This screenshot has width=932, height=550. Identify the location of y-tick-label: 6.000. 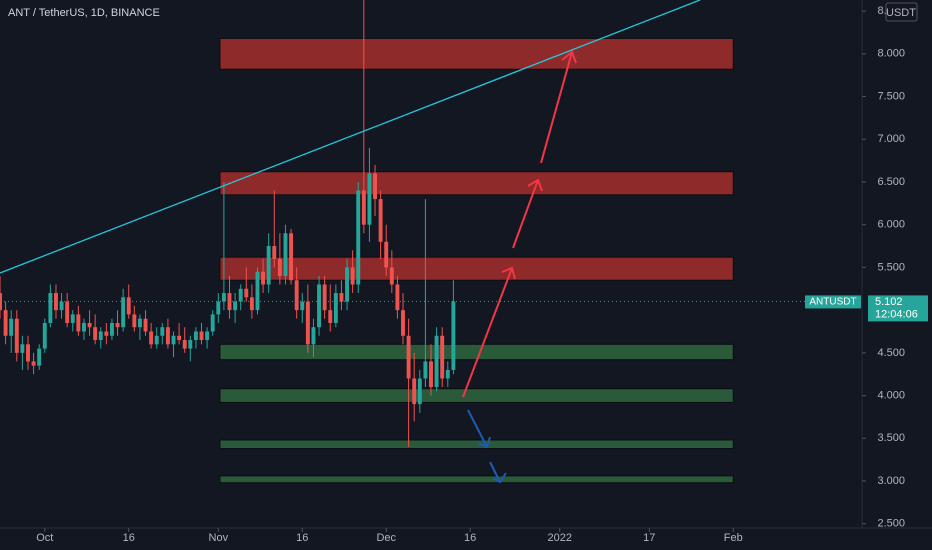
(891, 225).